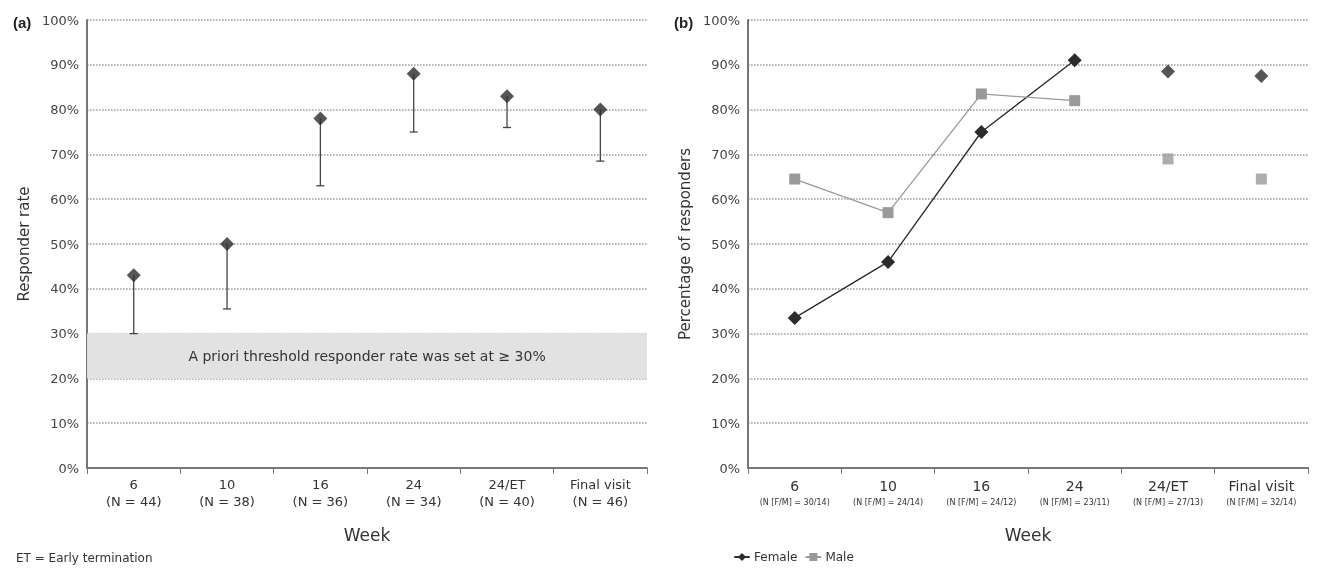 The image size is (1333, 578). What do you see at coordinates (84, 558) in the screenshot?
I see `text: ET = Early termination` at bounding box center [84, 558].